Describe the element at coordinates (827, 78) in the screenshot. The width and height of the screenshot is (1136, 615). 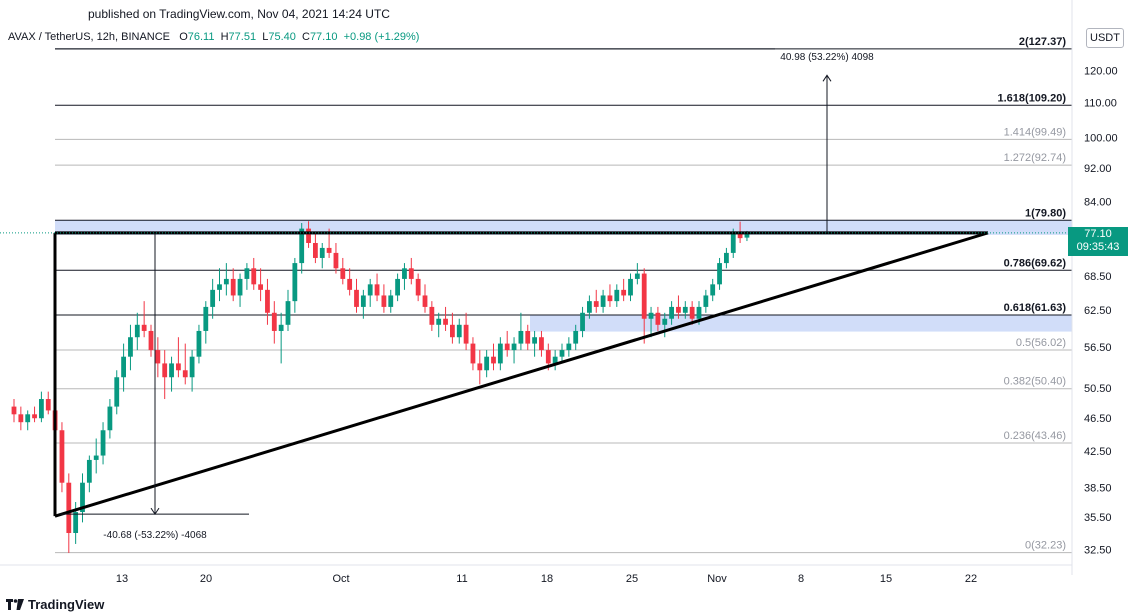
I see `measure-up-arrow` at that location.